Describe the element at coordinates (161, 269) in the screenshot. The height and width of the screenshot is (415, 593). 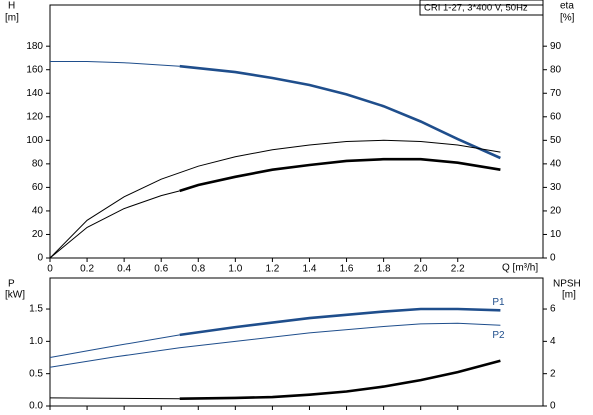
I see `x-tick-label: 0.6` at that location.